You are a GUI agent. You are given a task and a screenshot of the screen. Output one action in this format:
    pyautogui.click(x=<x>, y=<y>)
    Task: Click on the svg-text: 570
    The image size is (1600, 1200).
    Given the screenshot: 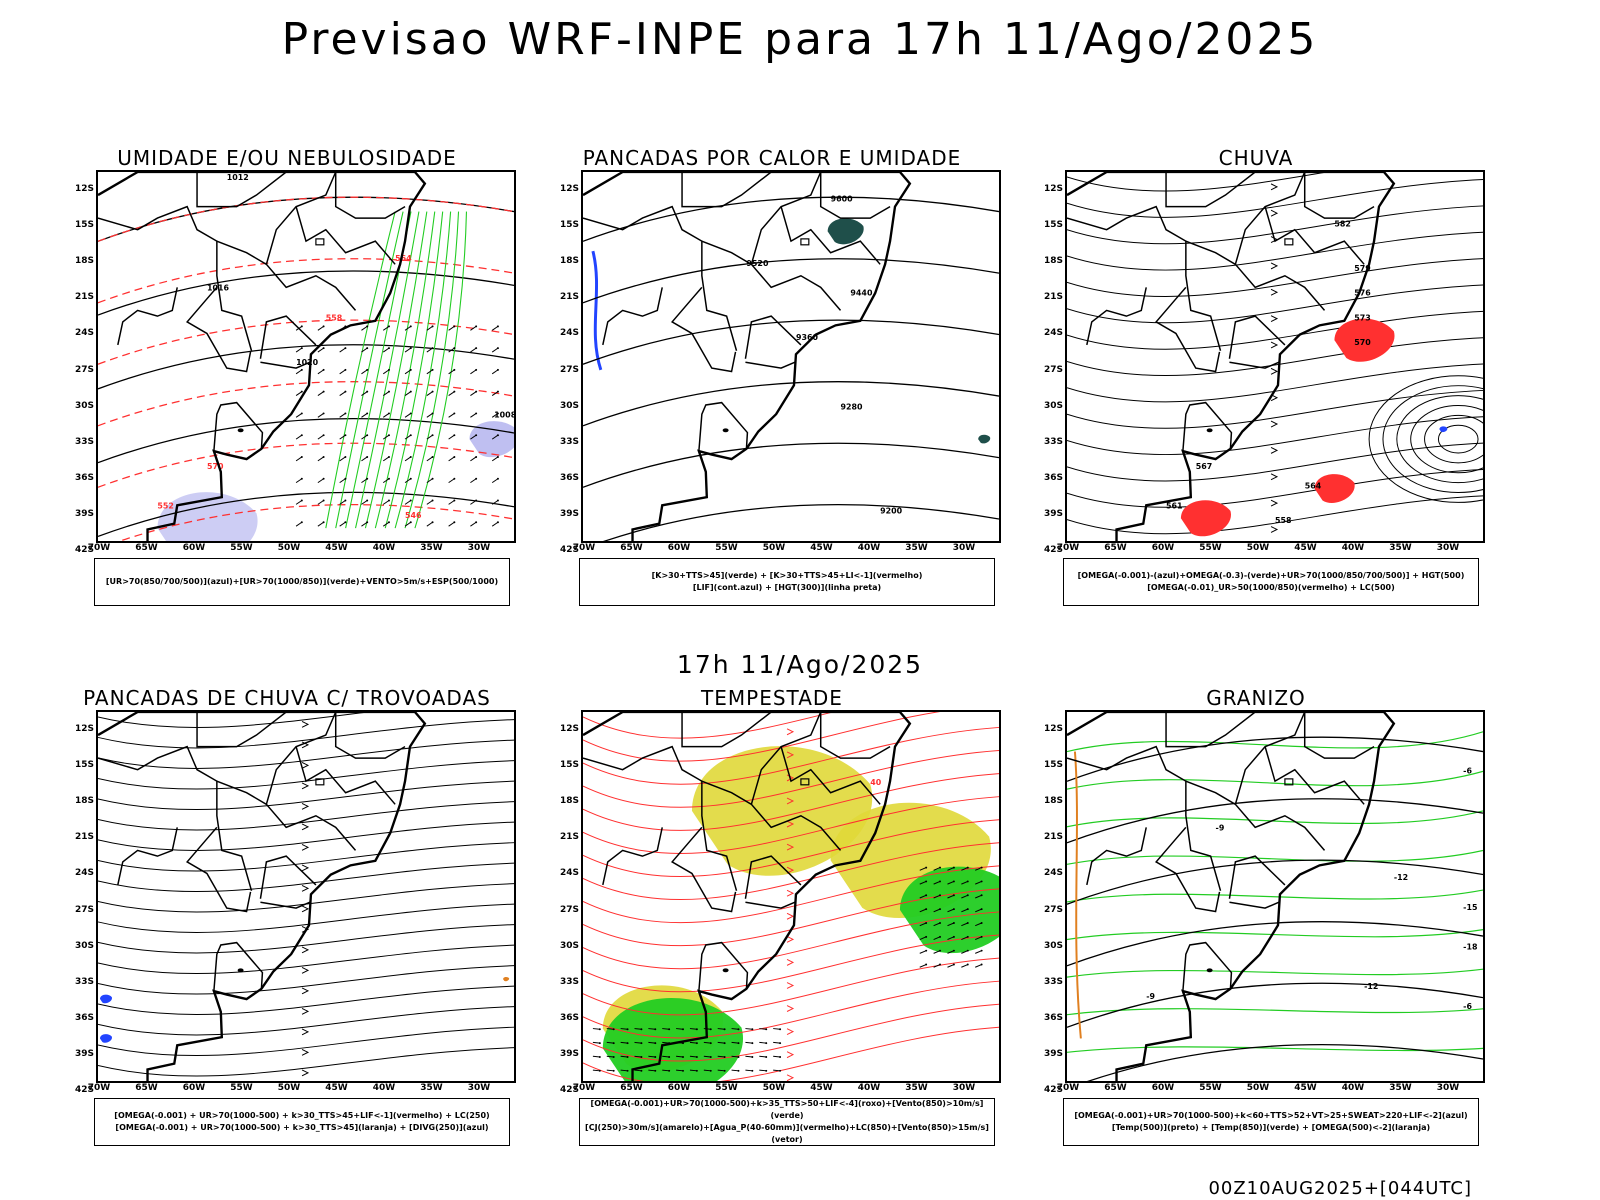 What is the action you would take?
    pyautogui.click(x=1362, y=342)
    